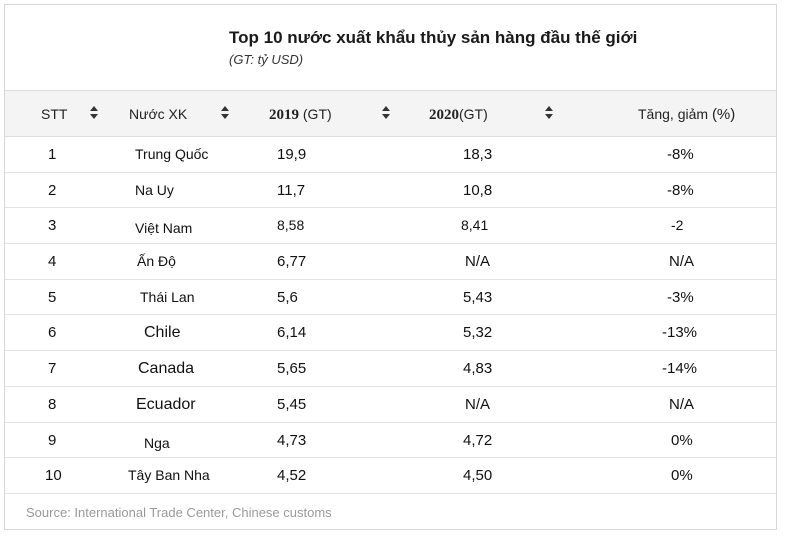 Image resolution: width=785 pixels, height=536 pixels. I want to click on table-row: 3 Việt Nam 8,58 8,41 -2, so click(390, 226).